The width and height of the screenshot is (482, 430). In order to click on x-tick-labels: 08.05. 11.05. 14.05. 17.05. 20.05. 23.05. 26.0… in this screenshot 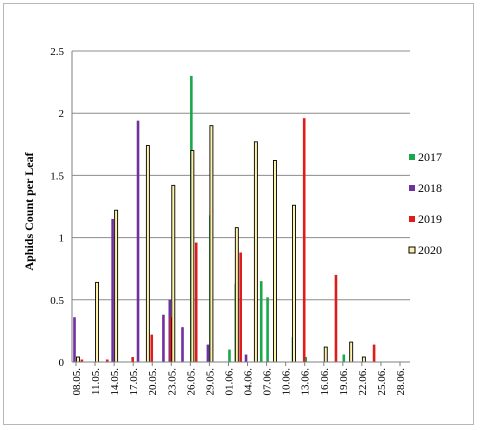, I will do `click(239, 382)`.